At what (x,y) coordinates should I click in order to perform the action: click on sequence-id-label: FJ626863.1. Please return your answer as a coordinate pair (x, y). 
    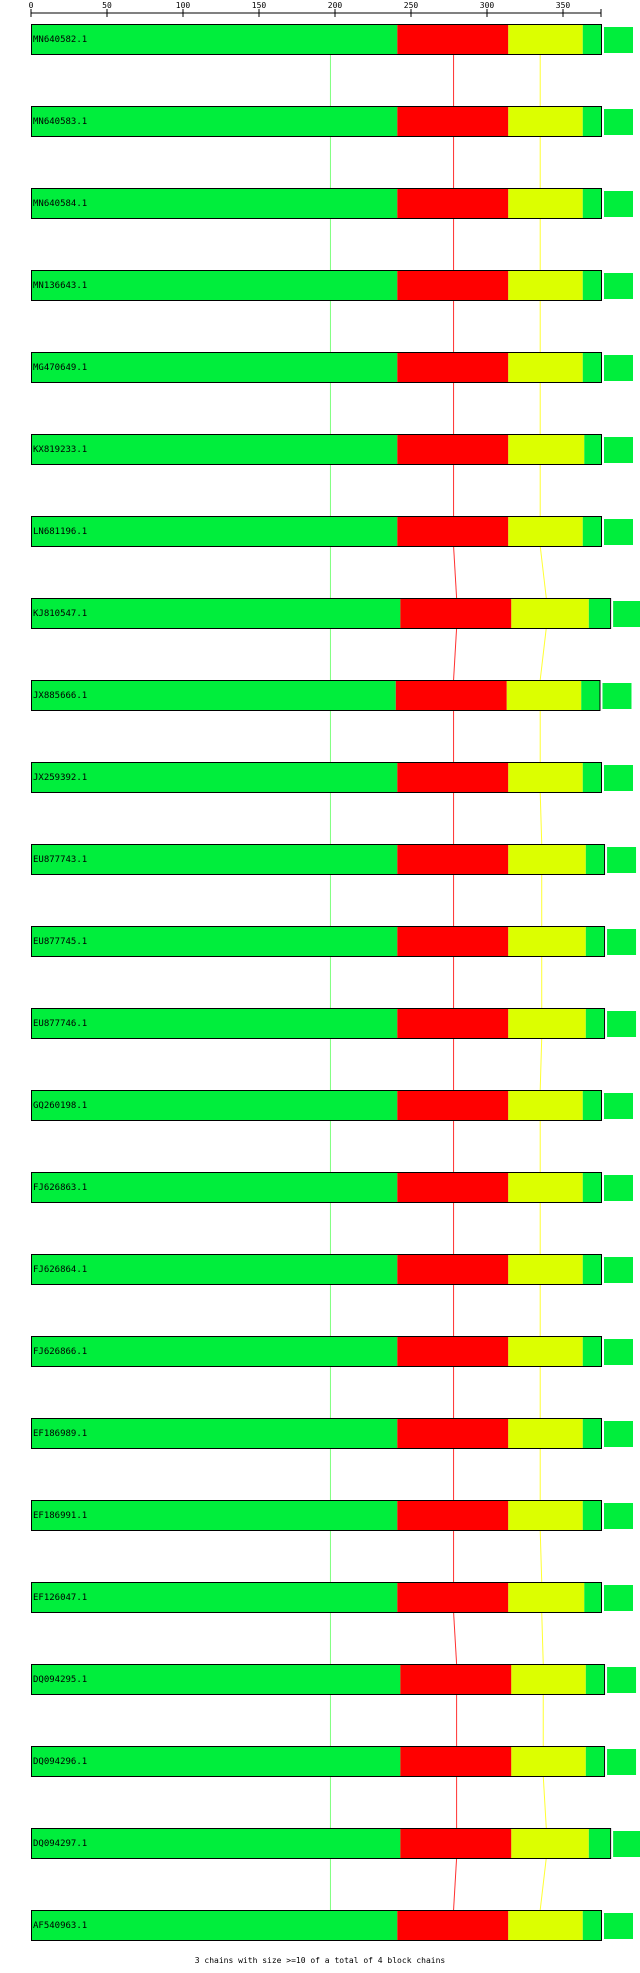
    Looking at the image, I should click on (60, 1188).